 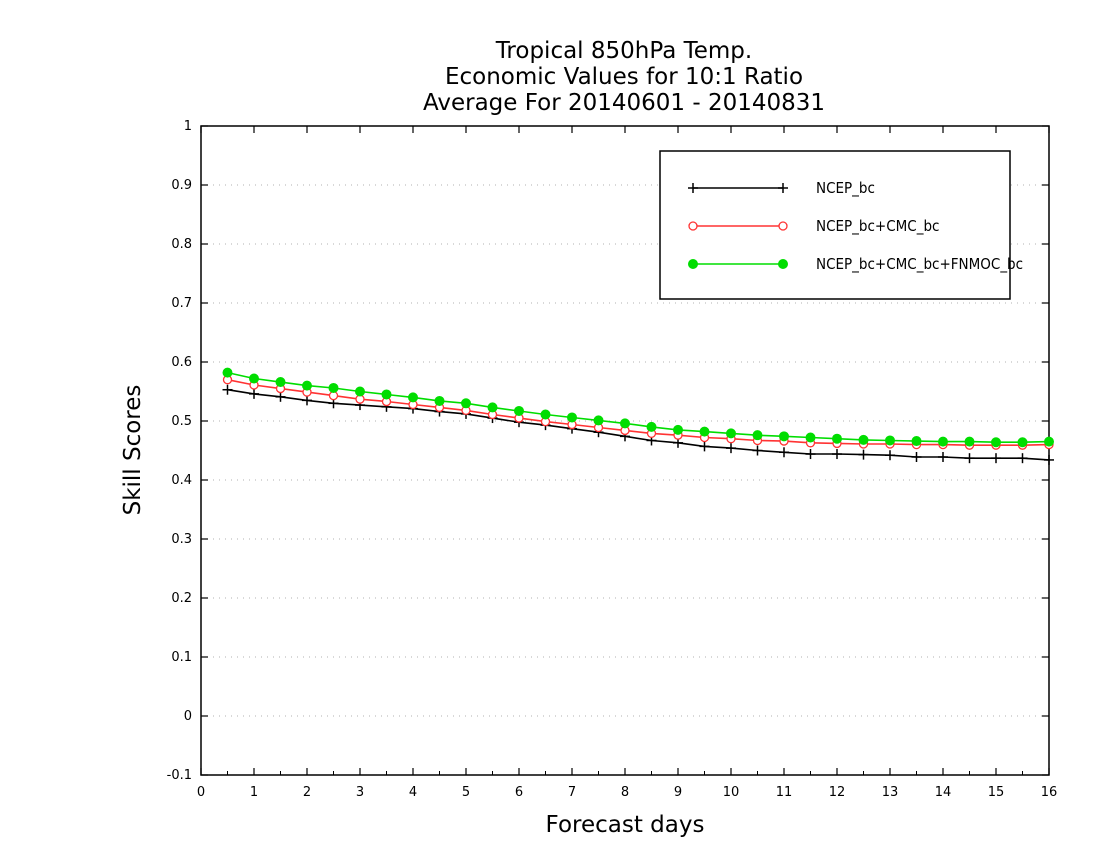 I want to click on y-tick-label: 0.8, so click(x=181, y=244).